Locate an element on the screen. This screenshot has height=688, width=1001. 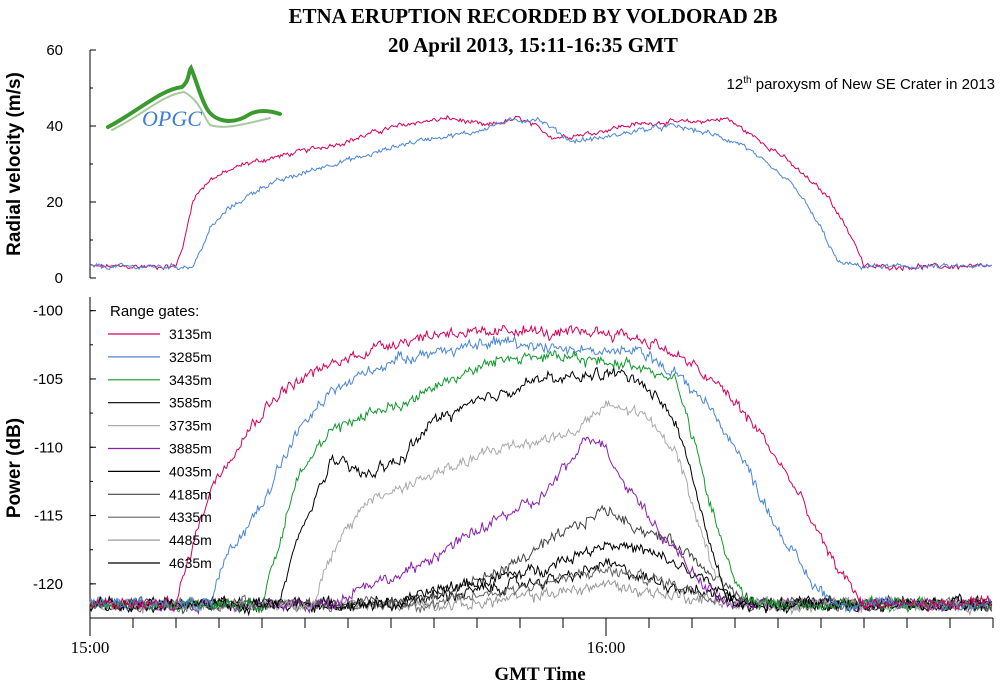
x-tick-label: 15:00 is located at coordinates (90, 647).